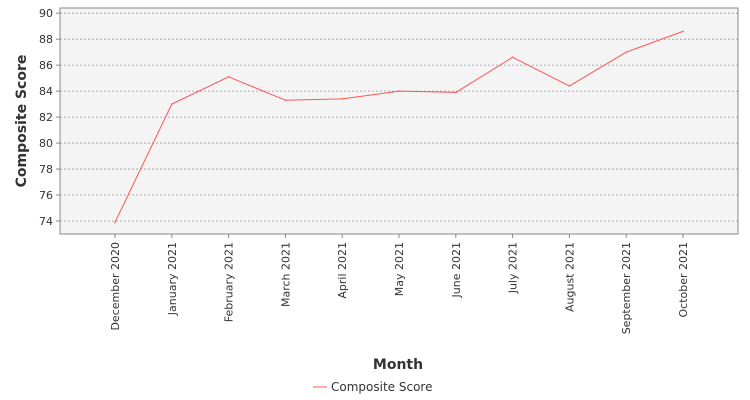  I want to click on x-tick-label: May 2021, so click(399, 269).